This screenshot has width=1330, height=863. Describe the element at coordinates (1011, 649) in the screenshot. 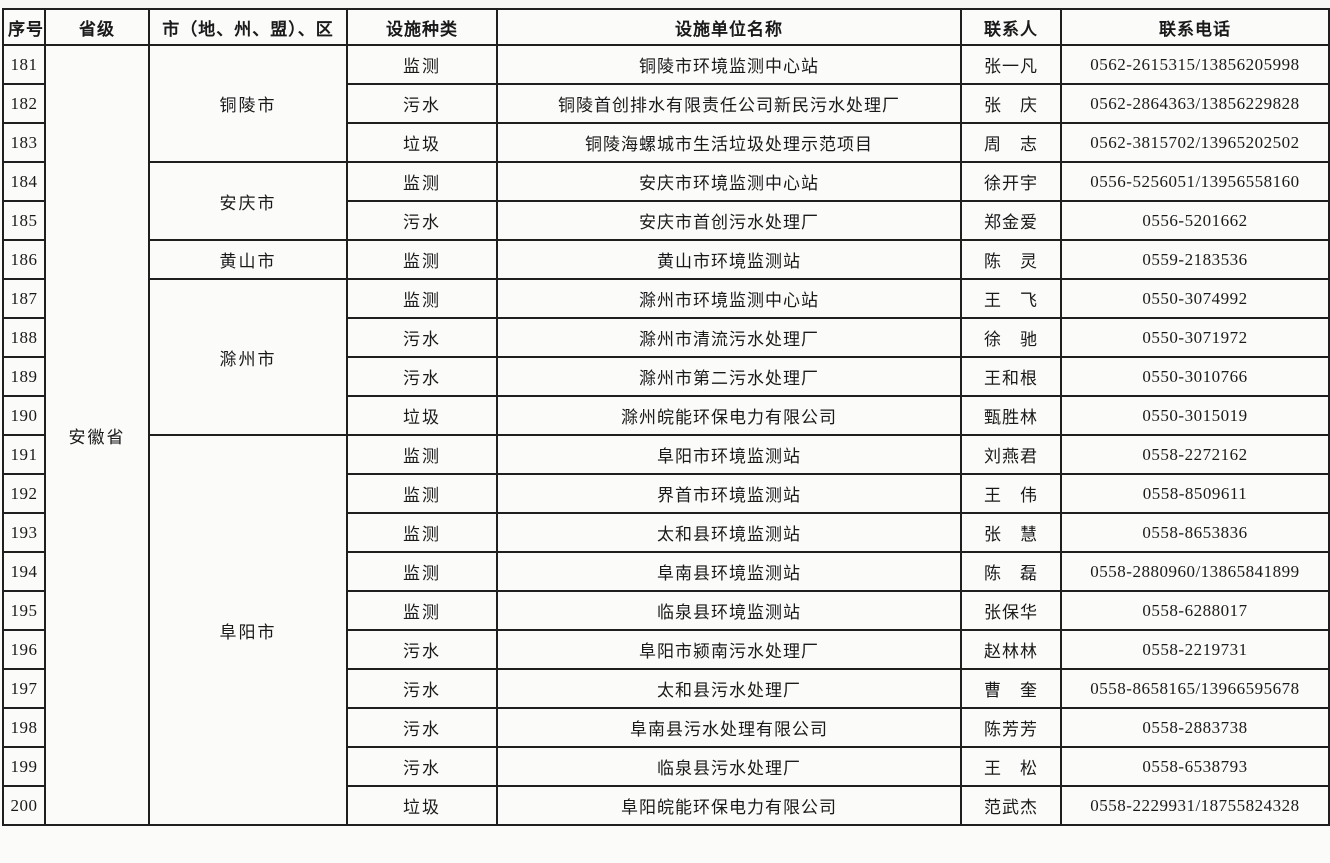

I see `cell-contact: 赵林林` at that location.